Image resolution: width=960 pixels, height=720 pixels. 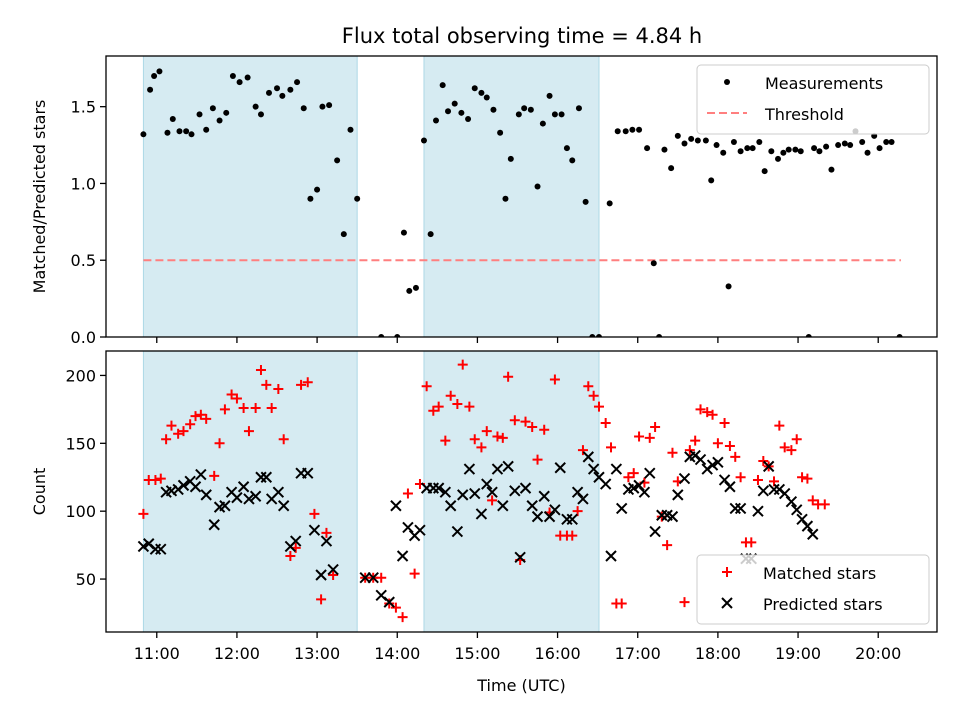 What do you see at coordinates (727, 603) in the screenshot?
I see `legend-predicted-marker` at bounding box center [727, 603].